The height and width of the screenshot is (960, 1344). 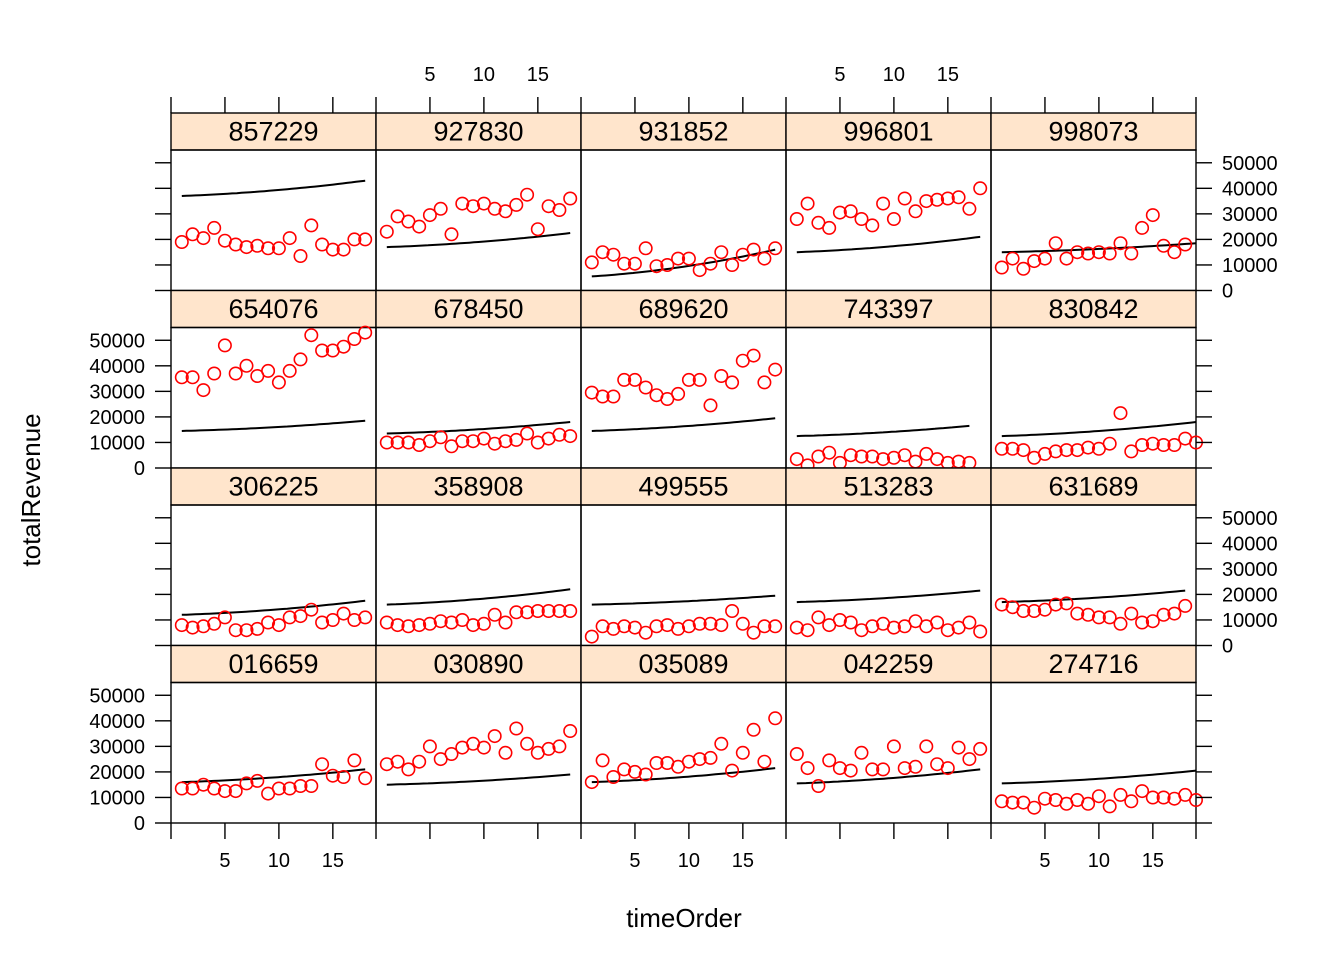 I want to click on panel-042259: 042259, so click(x=888, y=734).